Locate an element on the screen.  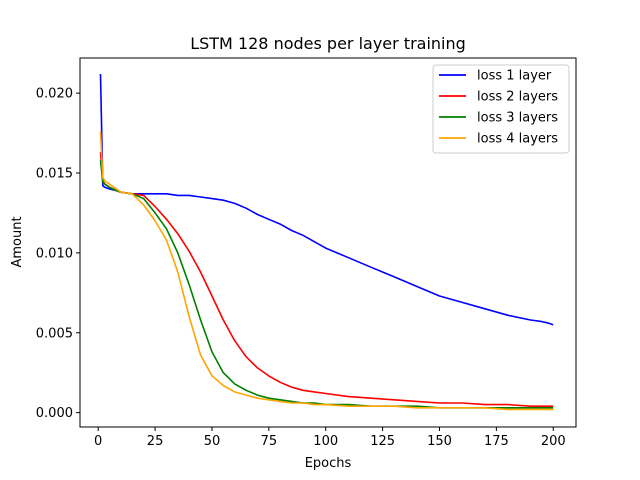
legend-label: loss 4 layers is located at coordinates (517, 139).